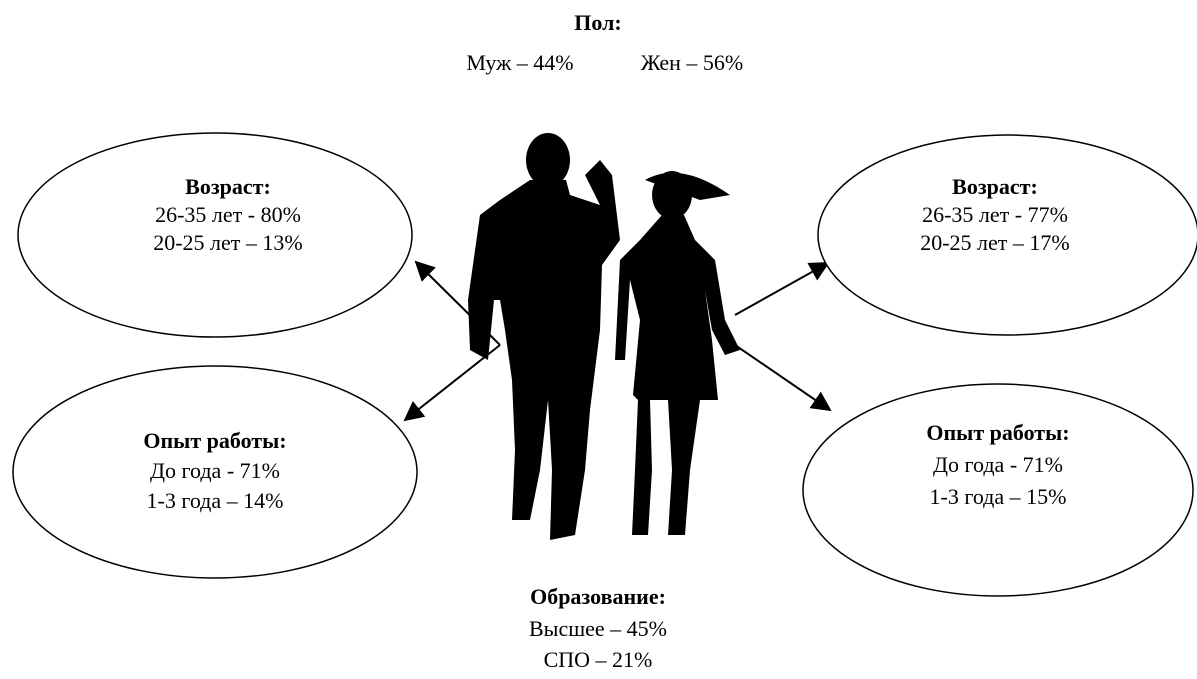 The image size is (1197, 679). Describe the element at coordinates (598, 22) in the screenshot. I see `gender-title: Пол:` at that location.